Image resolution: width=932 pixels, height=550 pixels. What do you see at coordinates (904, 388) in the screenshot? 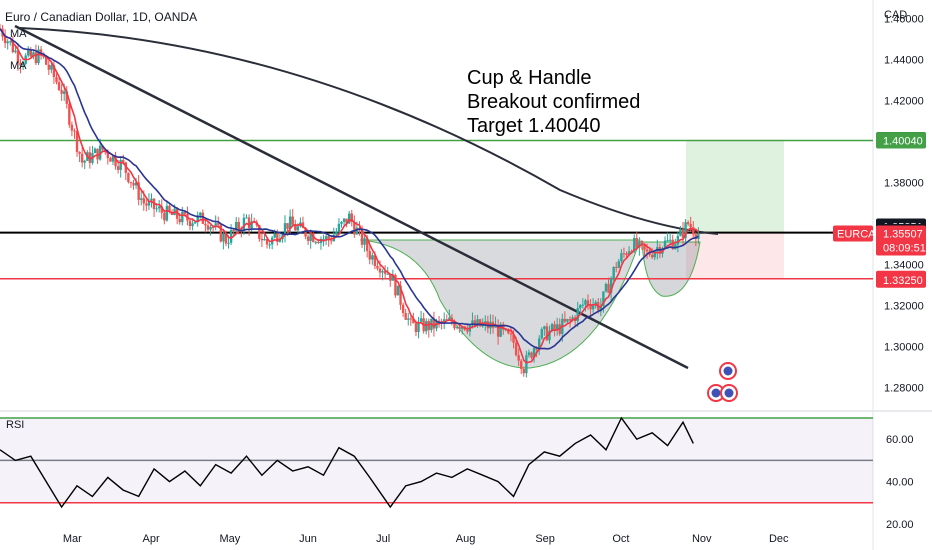
I see `y-tick-label: 1.28000` at bounding box center [904, 388].